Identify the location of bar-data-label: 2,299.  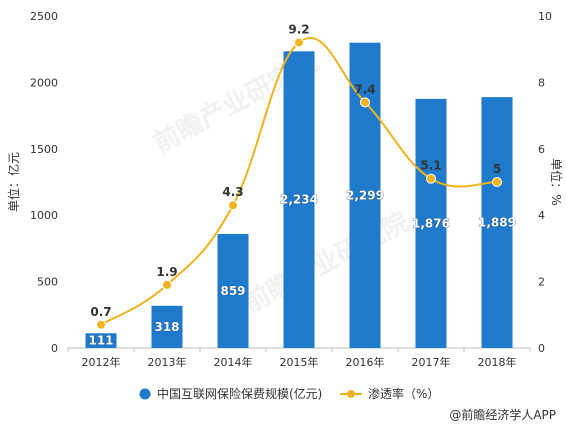
(365, 195).